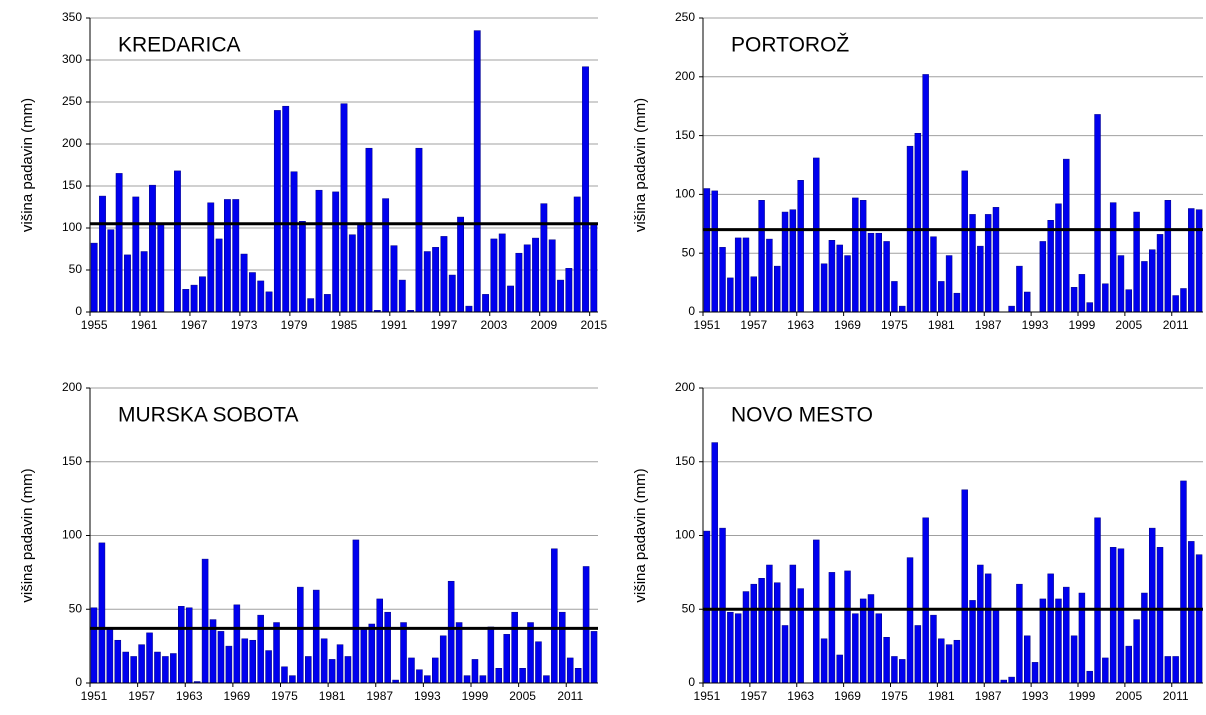  Describe the element at coordinates (379, 696) in the screenshot. I see `x-tick-label: 1987` at that location.